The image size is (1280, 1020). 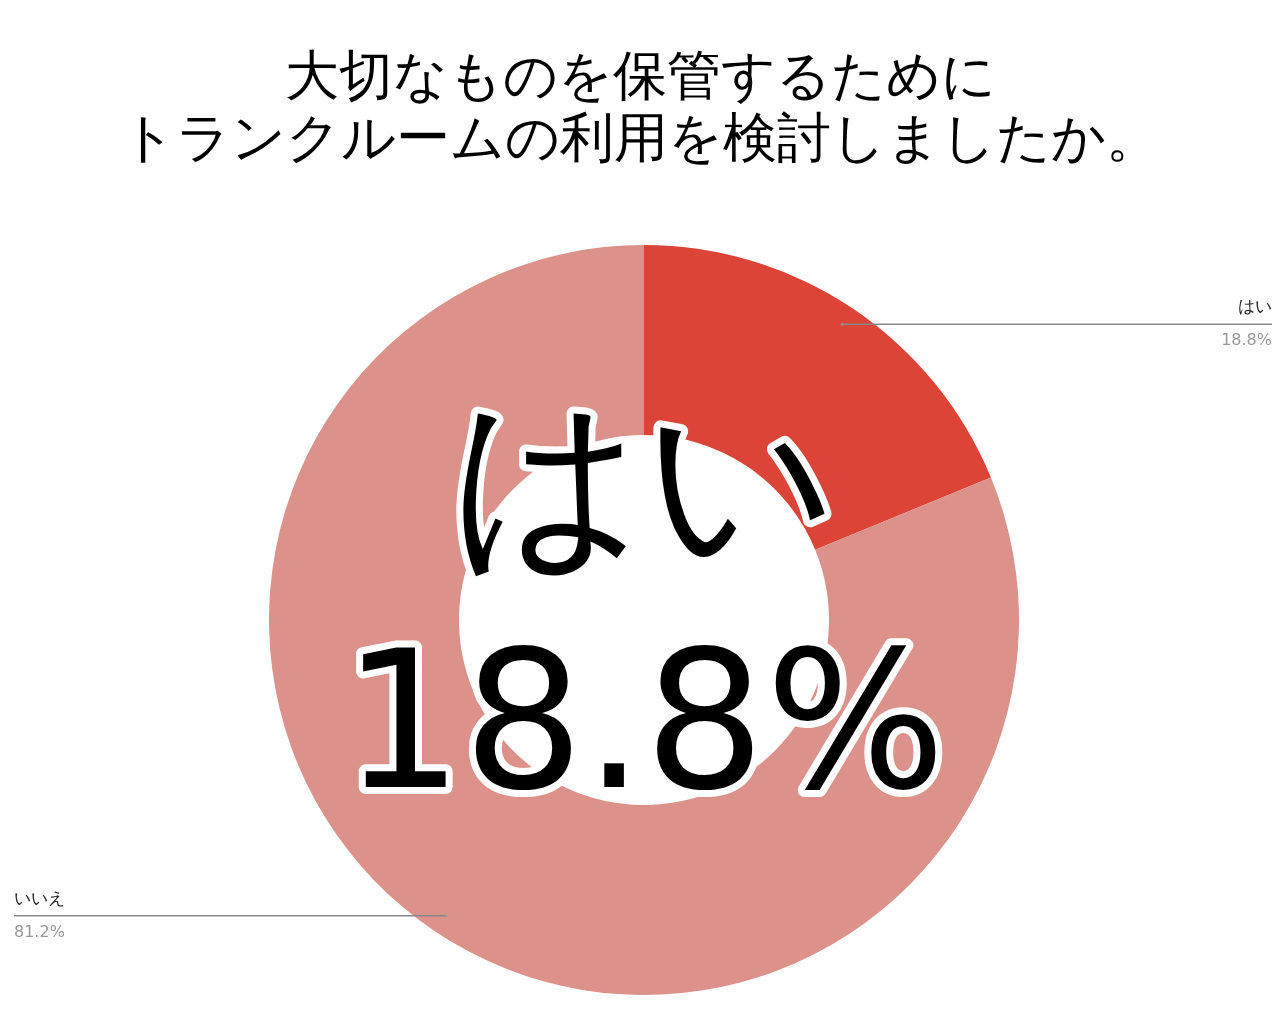 What do you see at coordinates (39, 897) in the screenshot?
I see `slice-label: いいえ` at bounding box center [39, 897].